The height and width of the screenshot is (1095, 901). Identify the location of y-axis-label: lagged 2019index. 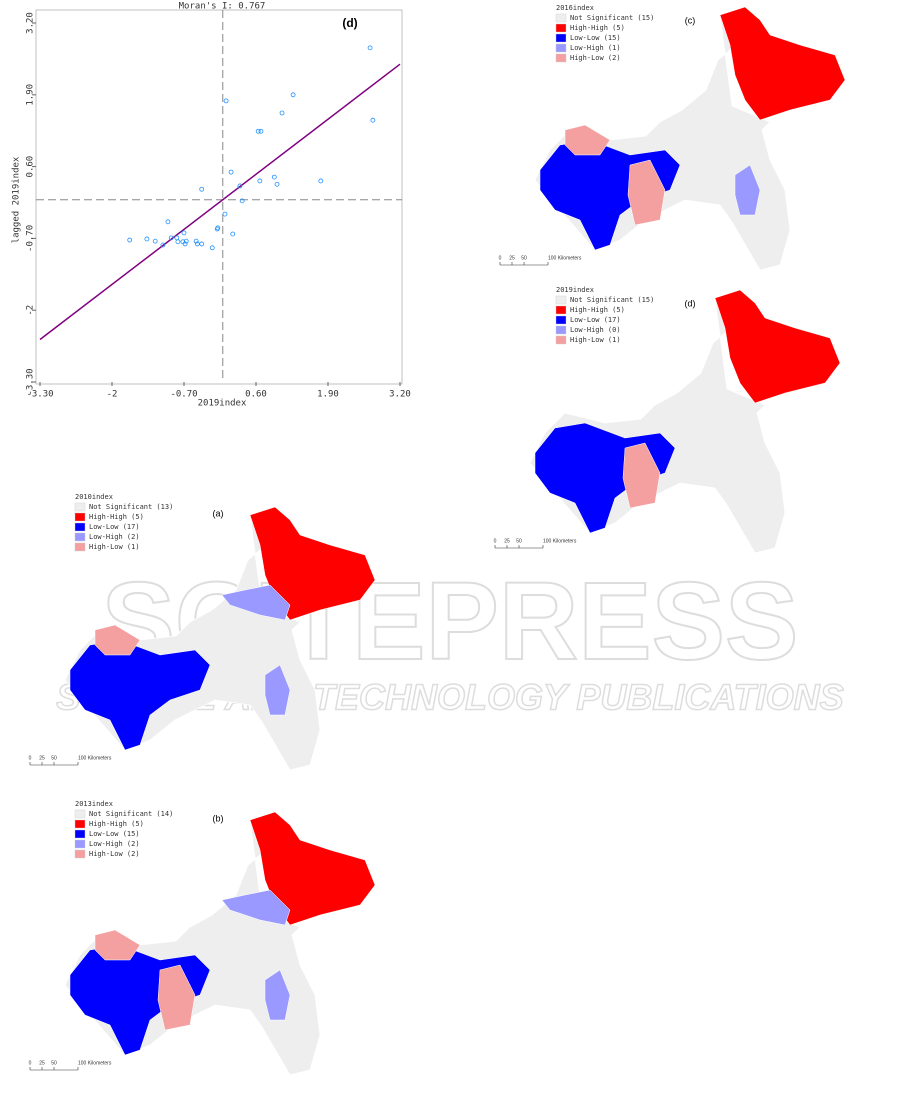
(17, 199).